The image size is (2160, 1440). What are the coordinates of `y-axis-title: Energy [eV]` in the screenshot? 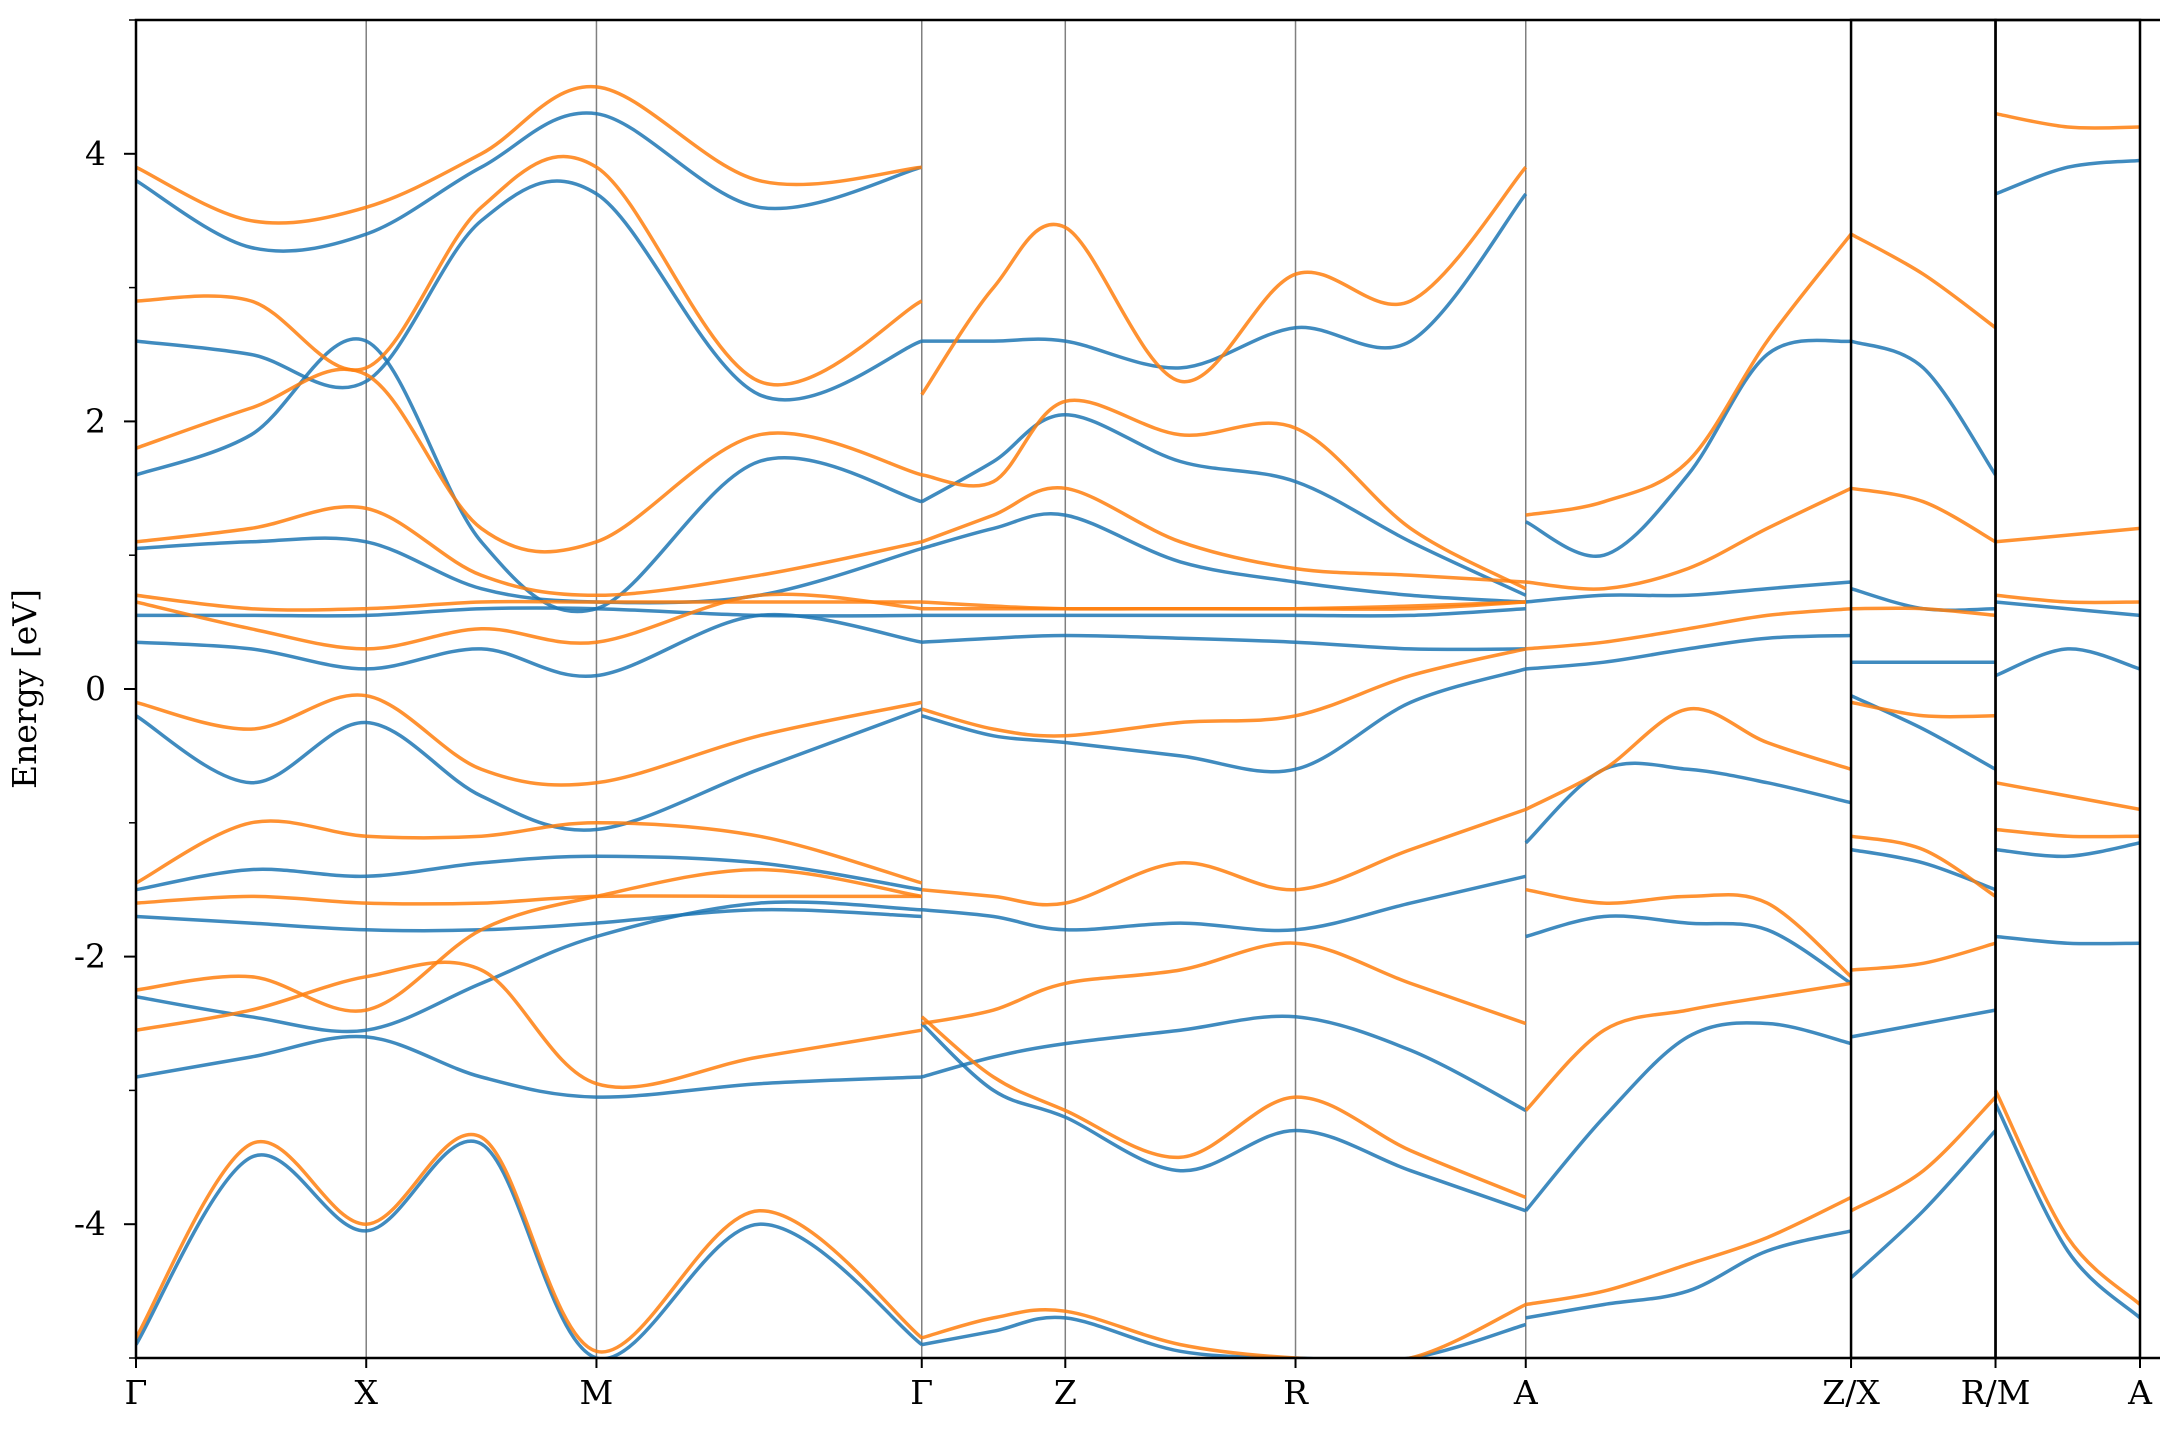 It's located at (24, 689).